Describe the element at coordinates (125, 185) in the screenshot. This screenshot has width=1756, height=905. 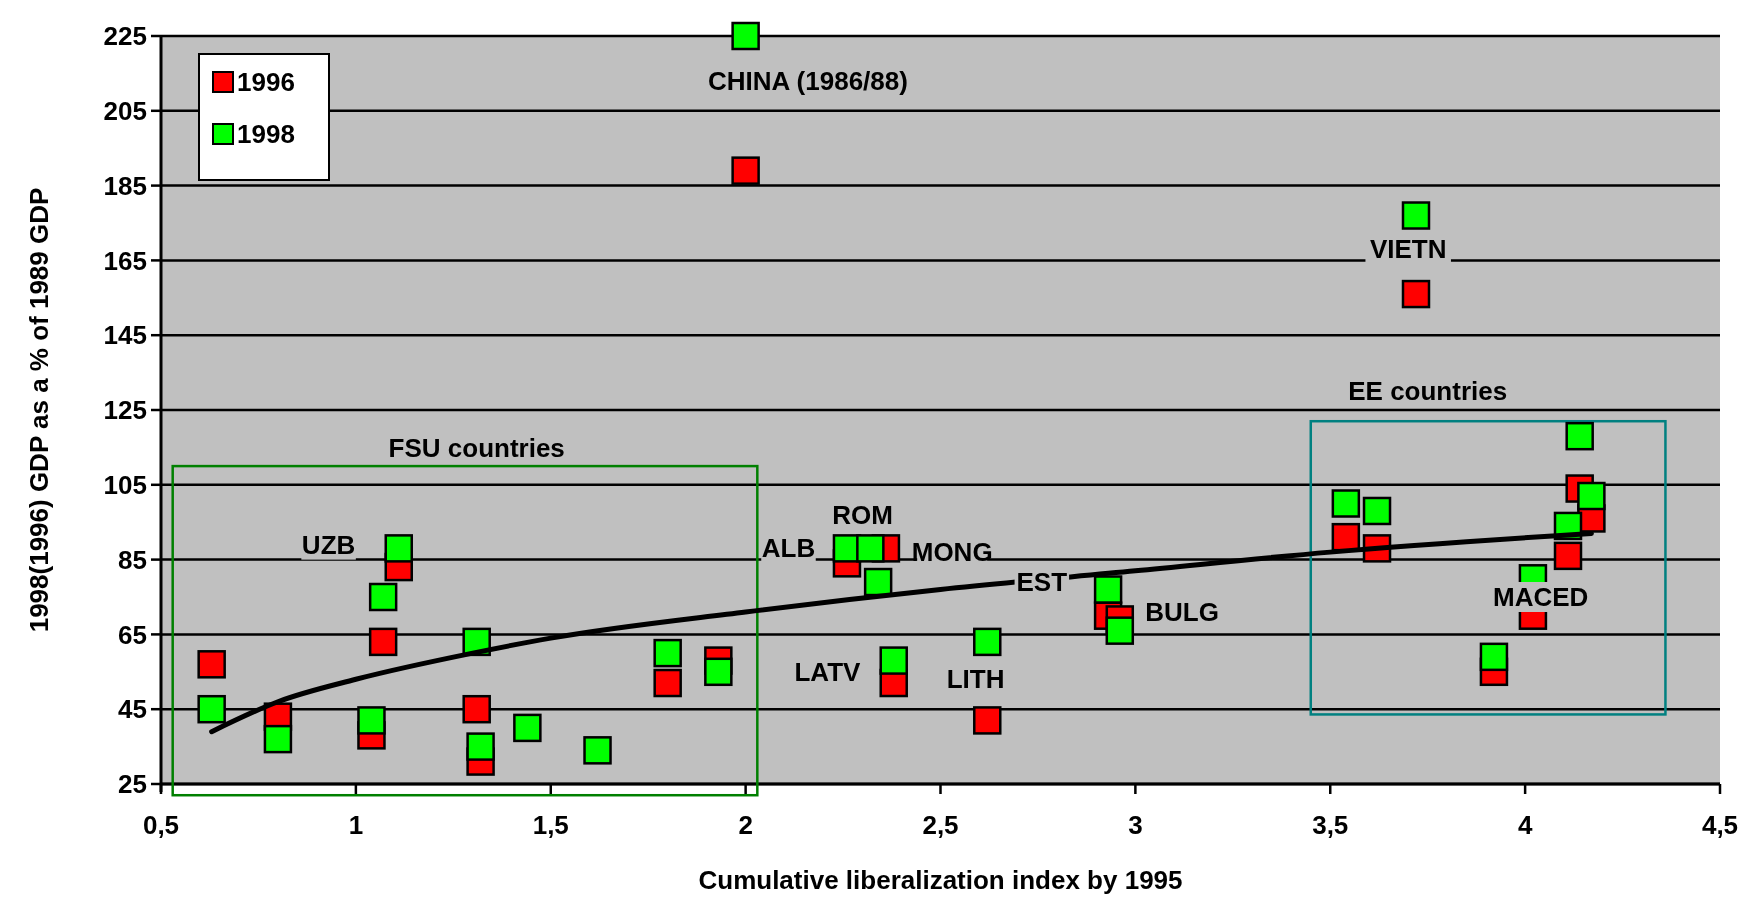
I see `y-tick-label: 185` at that location.